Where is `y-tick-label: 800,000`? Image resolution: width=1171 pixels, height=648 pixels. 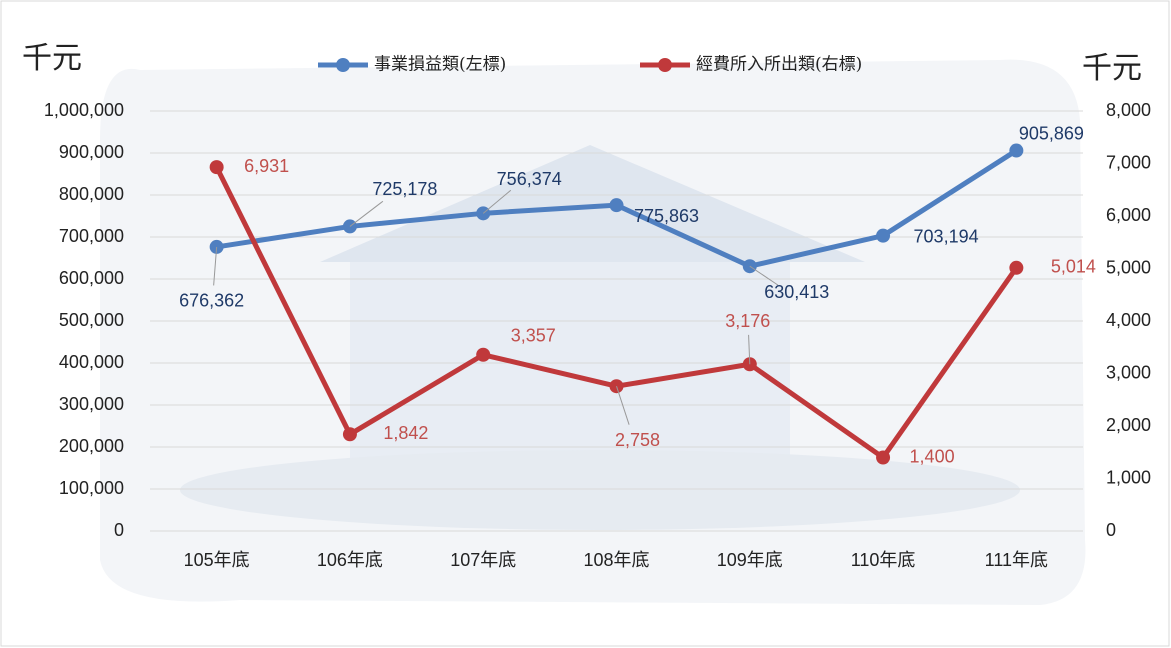 y-tick-label: 800,000 is located at coordinates (91, 194).